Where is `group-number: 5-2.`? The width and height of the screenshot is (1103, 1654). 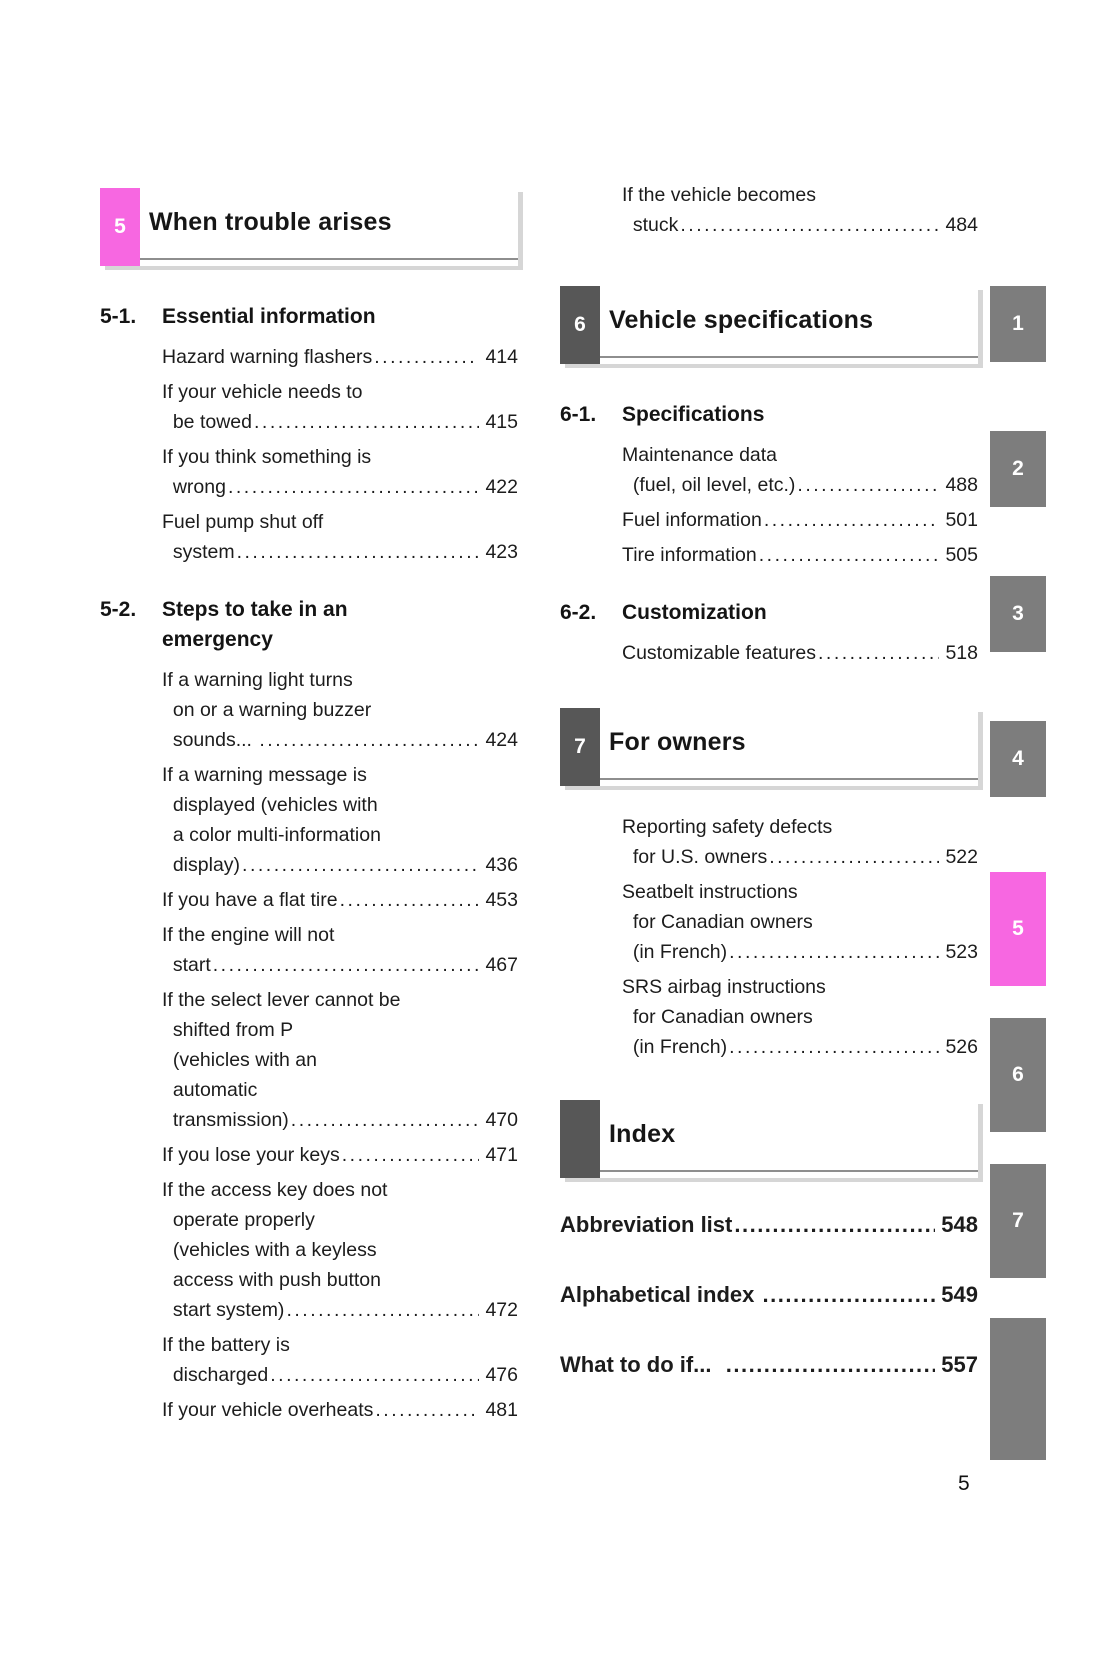 group-number: 5-2. is located at coordinates (118, 609).